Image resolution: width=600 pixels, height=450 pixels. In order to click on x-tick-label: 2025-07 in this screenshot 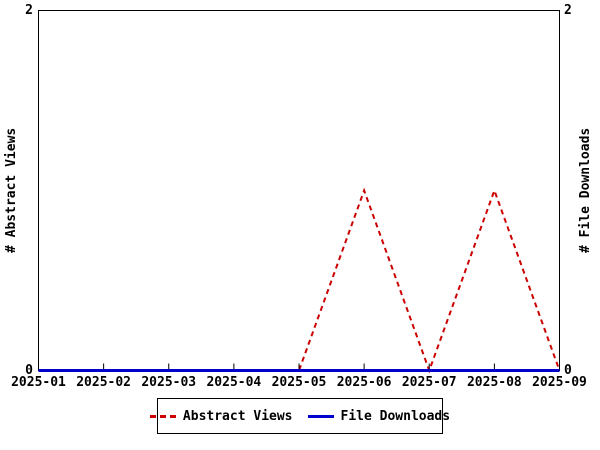, I will do `click(429, 382)`.